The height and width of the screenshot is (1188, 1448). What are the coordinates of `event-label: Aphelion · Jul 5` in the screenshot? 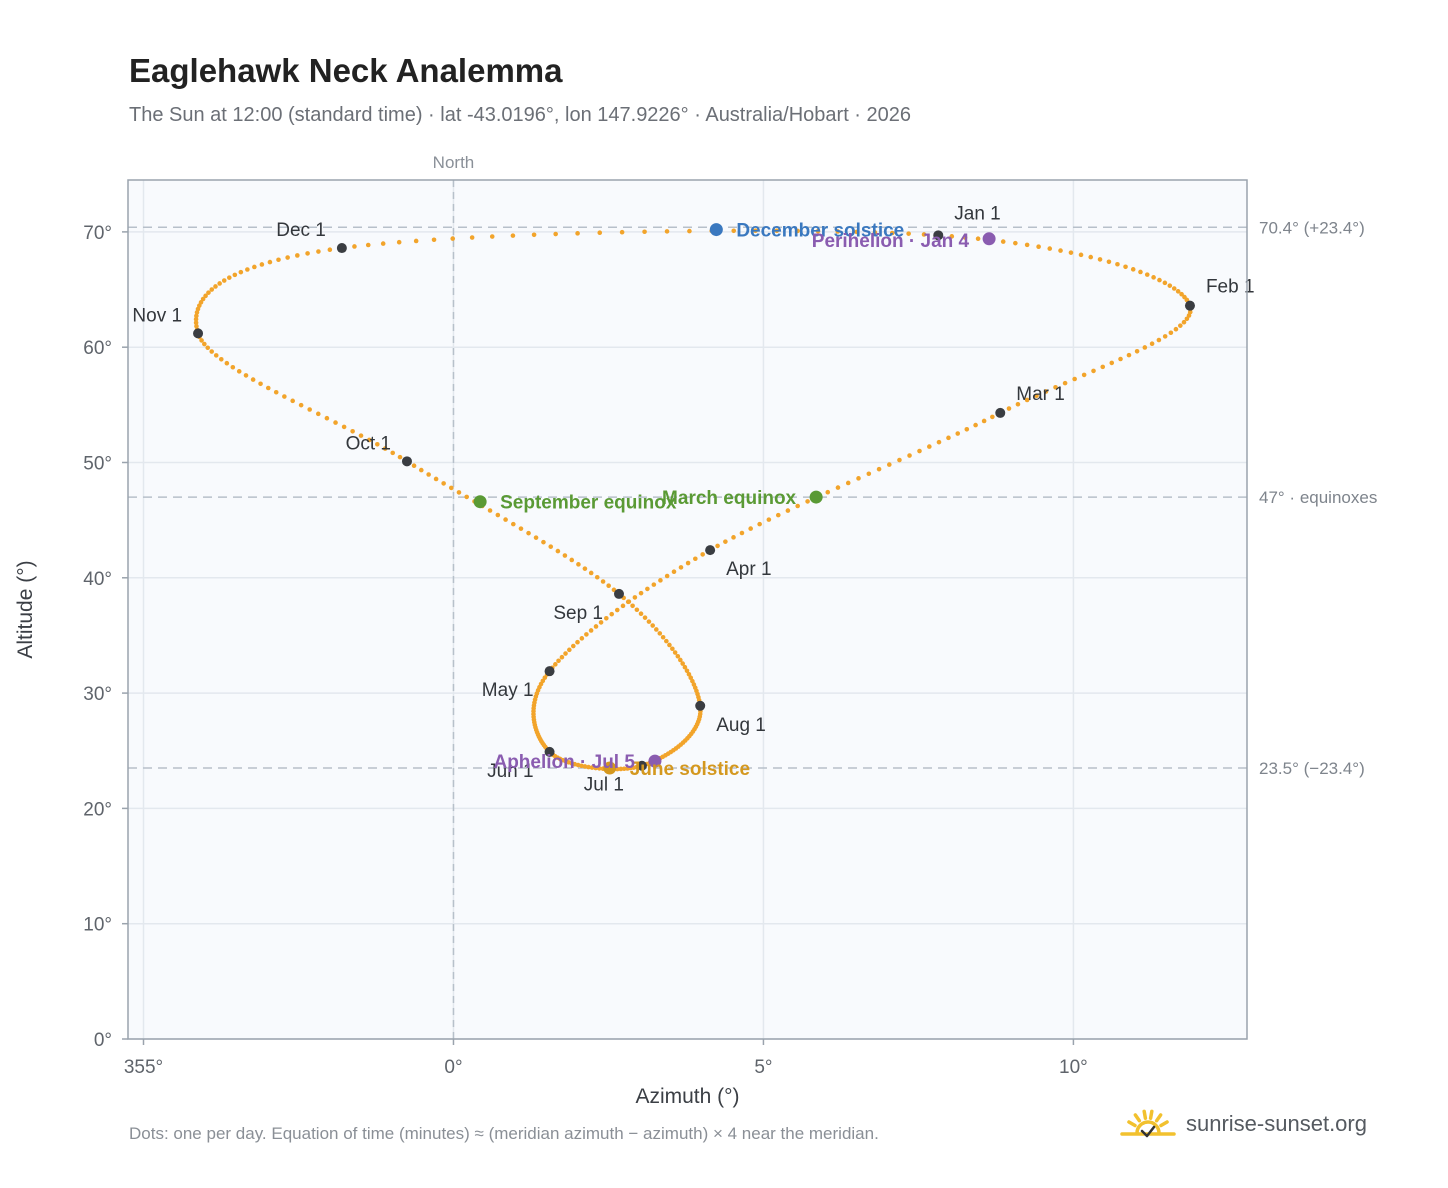 It's located at (564, 762).